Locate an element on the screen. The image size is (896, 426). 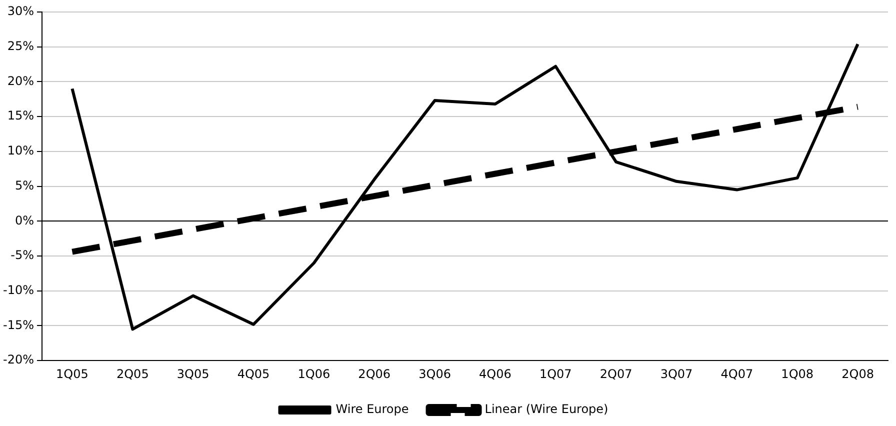
x-tick-label: 2Q06 is located at coordinates (374, 373).